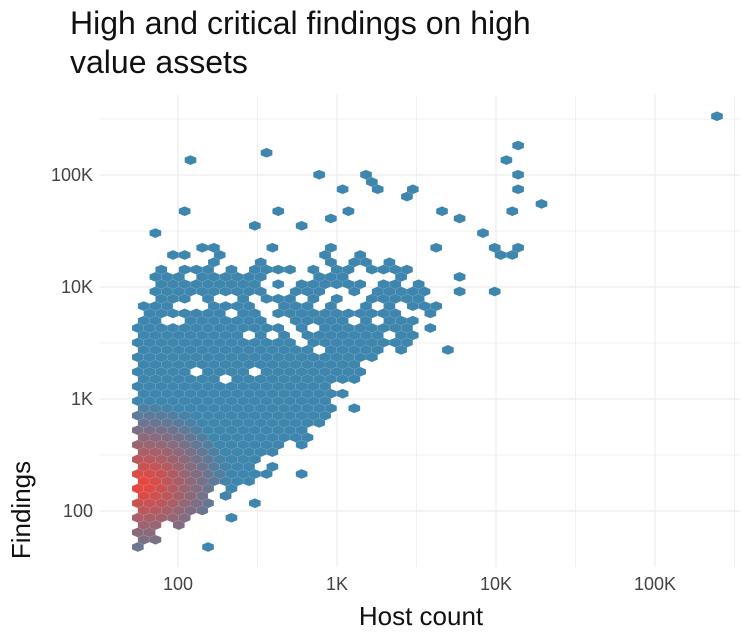 The height and width of the screenshot is (643, 750). Describe the element at coordinates (72, 175) in the screenshot. I see `y-tick-label: 100K` at that location.